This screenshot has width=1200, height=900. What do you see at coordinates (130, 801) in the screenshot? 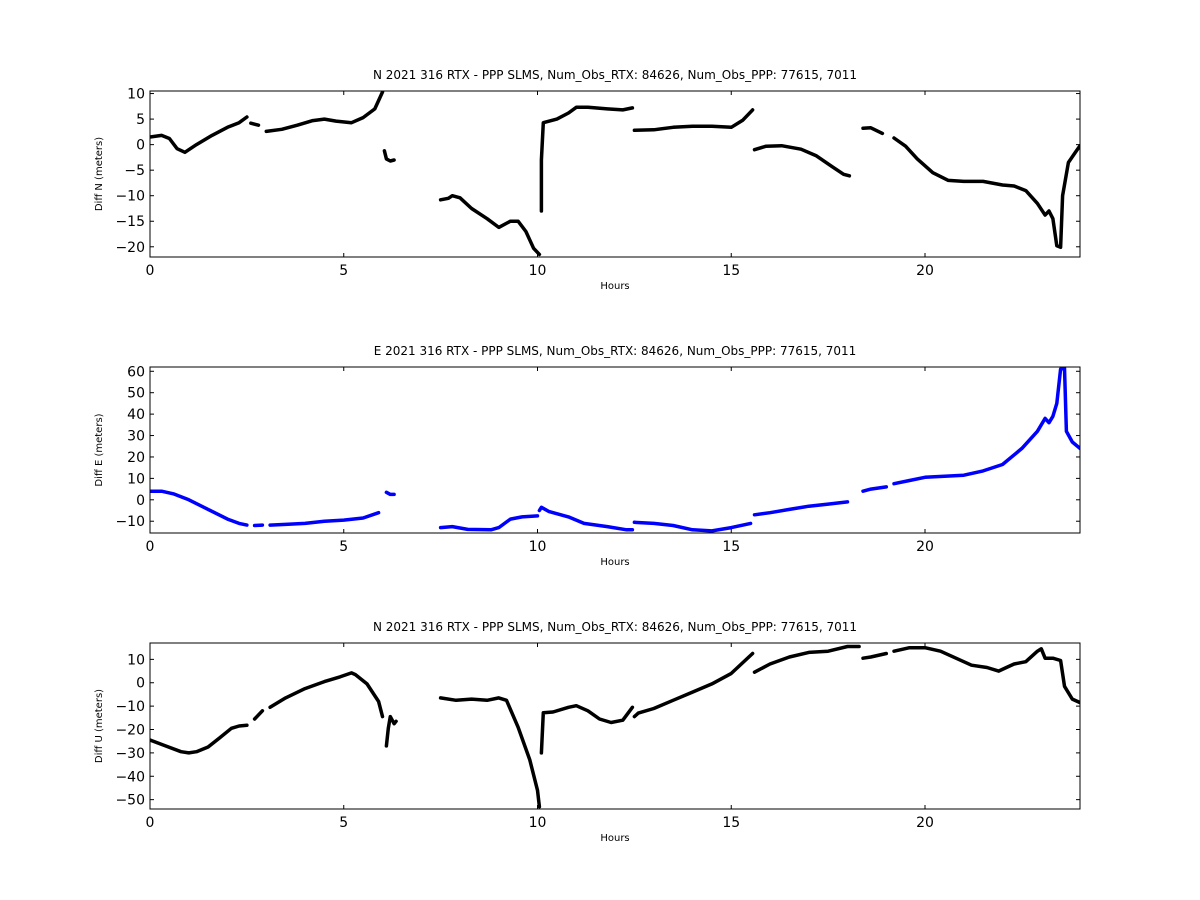
I see `y-tick-label: −50` at bounding box center [130, 801].